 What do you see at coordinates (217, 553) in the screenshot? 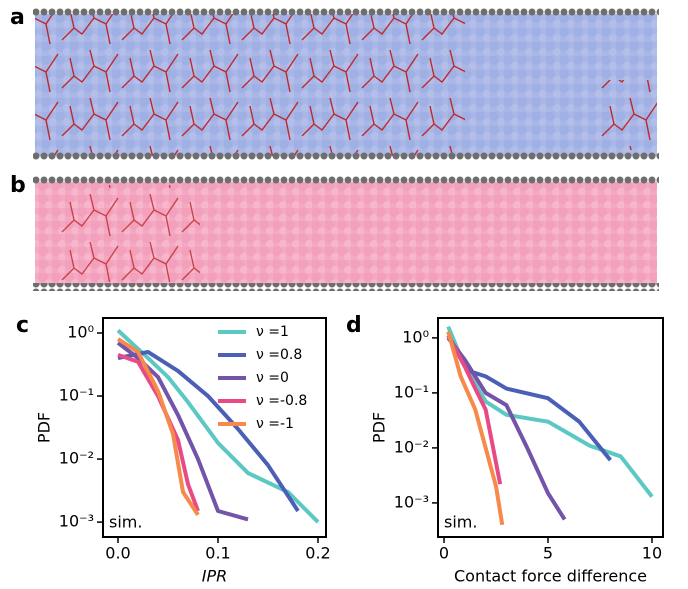
I see `x-tick-label: 0.1` at bounding box center [217, 553].